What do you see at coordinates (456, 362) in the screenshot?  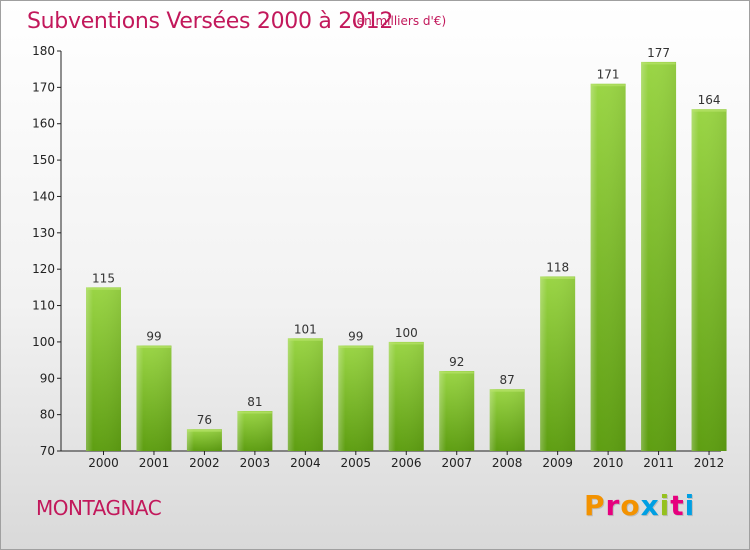 I see `bar-value-label: 92` at bounding box center [456, 362].